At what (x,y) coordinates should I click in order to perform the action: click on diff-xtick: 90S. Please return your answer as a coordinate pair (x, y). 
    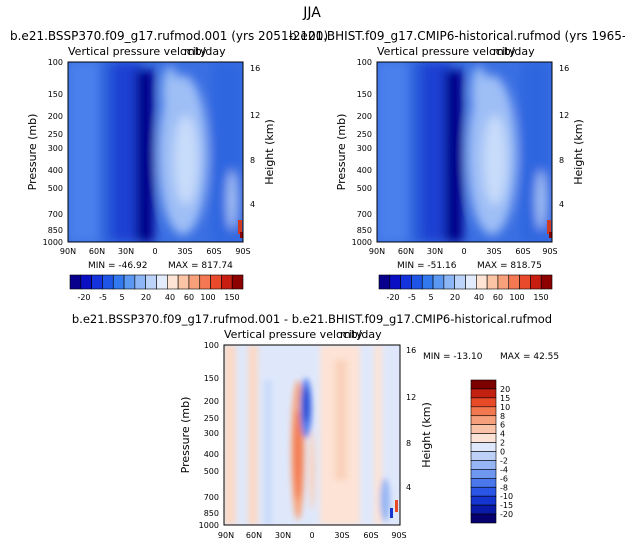
    Looking at the image, I should click on (398, 535).